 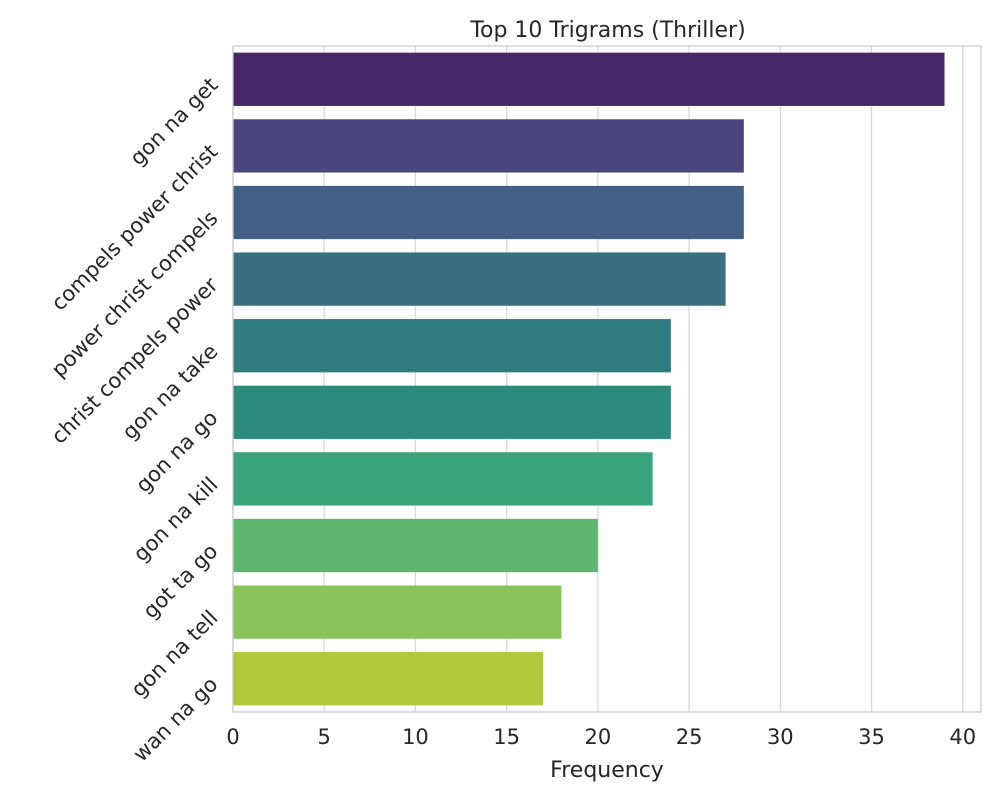 I want to click on chart-title: Top 10 Trigrams (Thriller), so click(x=607, y=30).